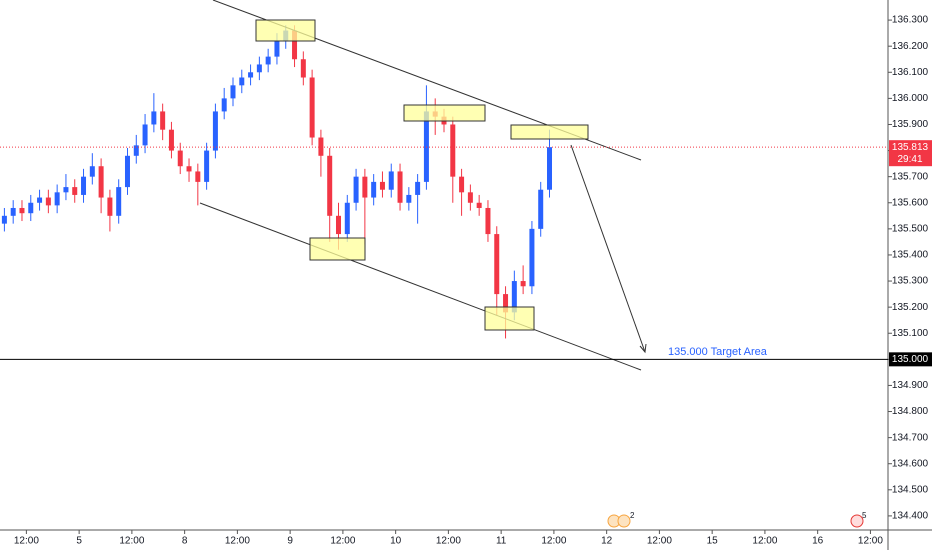  I want to click on y-tick-label: 135.400, so click(910, 255).